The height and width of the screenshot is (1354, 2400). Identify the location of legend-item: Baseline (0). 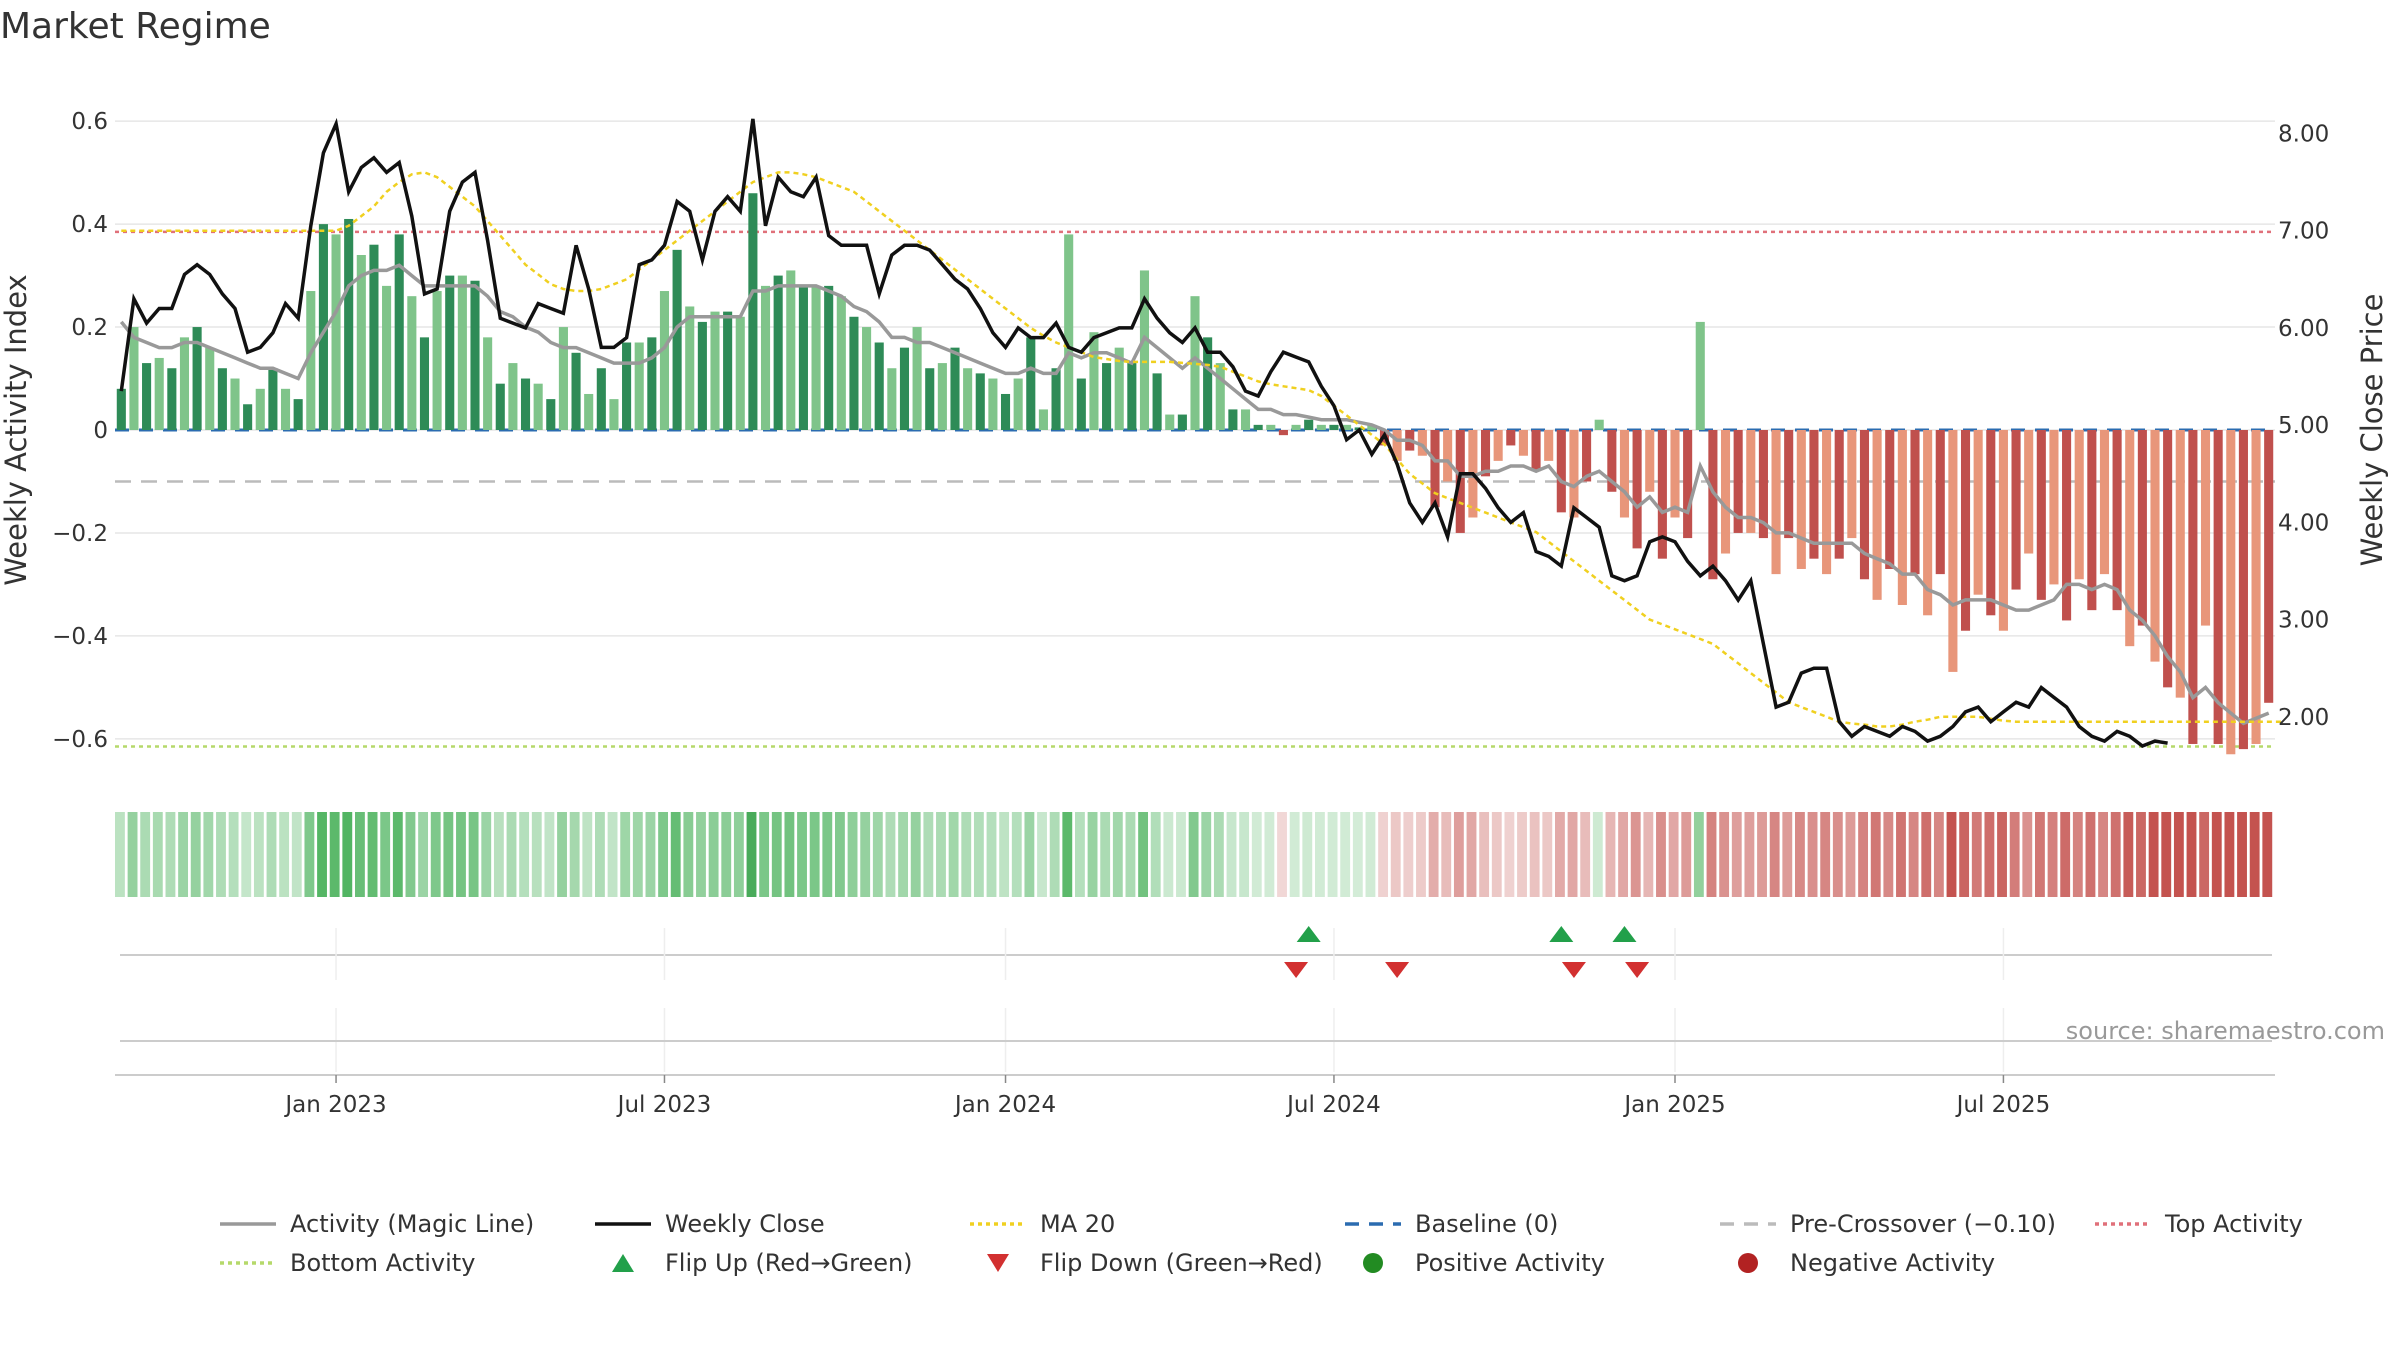
(1451, 1224).